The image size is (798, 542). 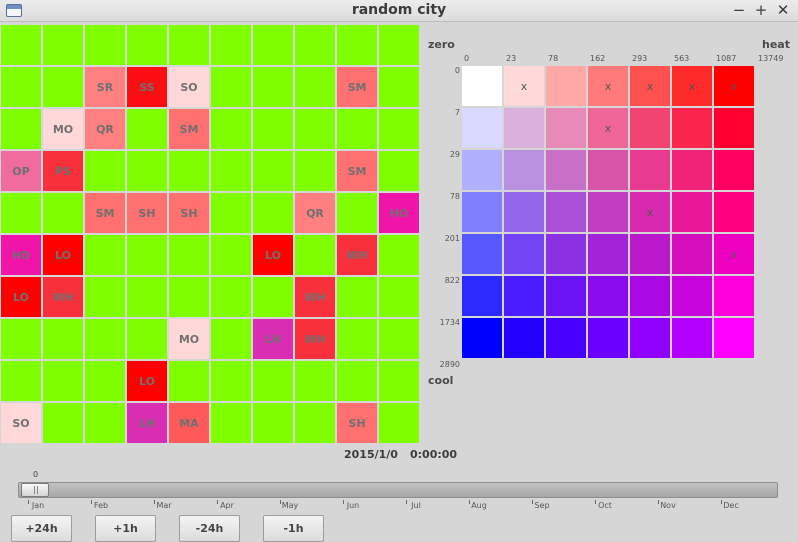 What do you see at coordinates (41, 528) in the screenshot?
I see `plus-24h-button: +24h` at bounding box center [41, 528].